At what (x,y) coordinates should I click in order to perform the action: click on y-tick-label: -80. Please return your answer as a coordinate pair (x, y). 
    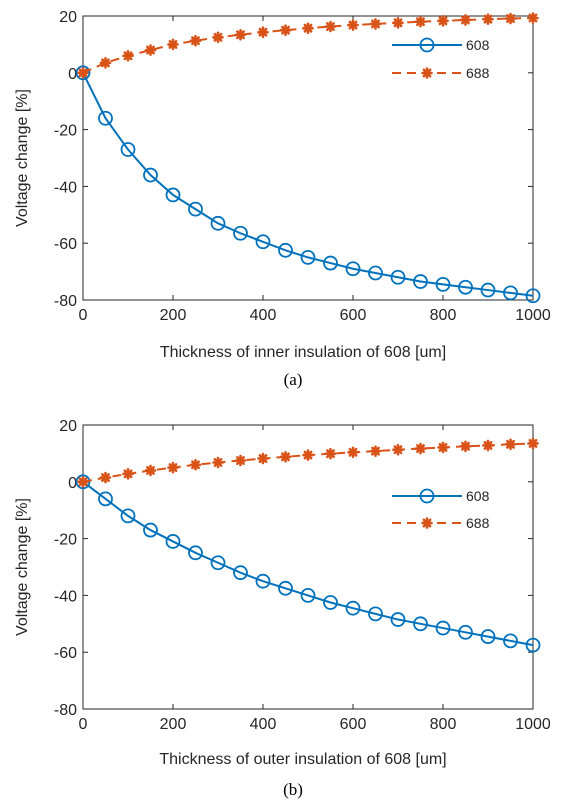
    Looking at the image, I should click on (65, 301).